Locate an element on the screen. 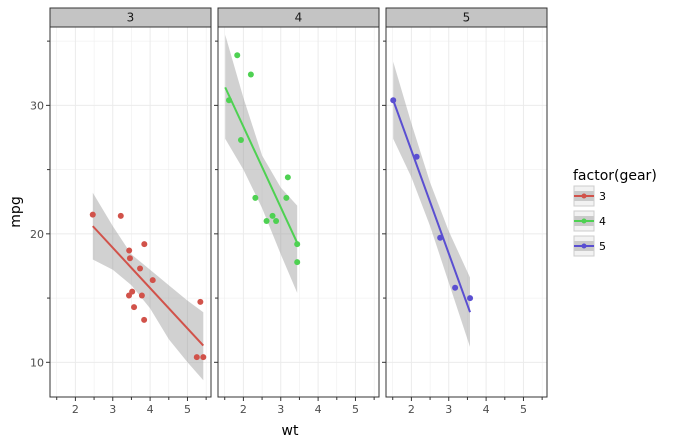 Image resolution: width=680 pixels, height=441 pixels. y-axis-ticks: 10 20 30 is located at coordinates (37, 234).